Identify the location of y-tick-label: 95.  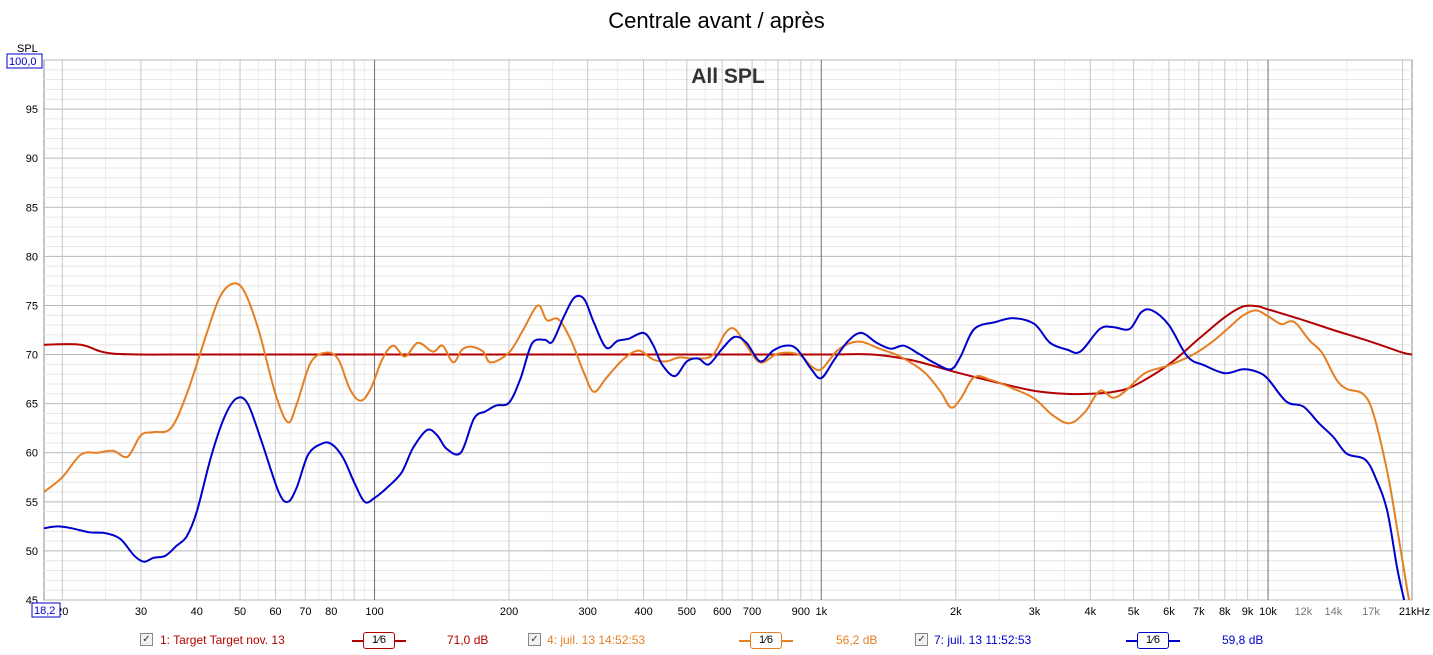
(32, 110).